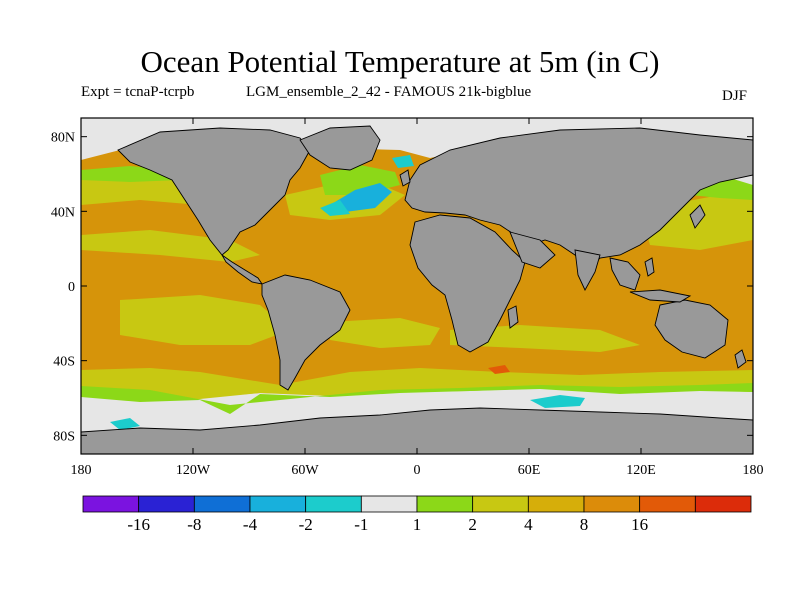 Image resolution: width=800 pixels, height=600 pixels. What do you see at coordinates (417, 514) in the screenshot?
I see `colorbar: -16 -8 -4 -2 -1 1 2 4 8 16` at bounding box center [417, 514].